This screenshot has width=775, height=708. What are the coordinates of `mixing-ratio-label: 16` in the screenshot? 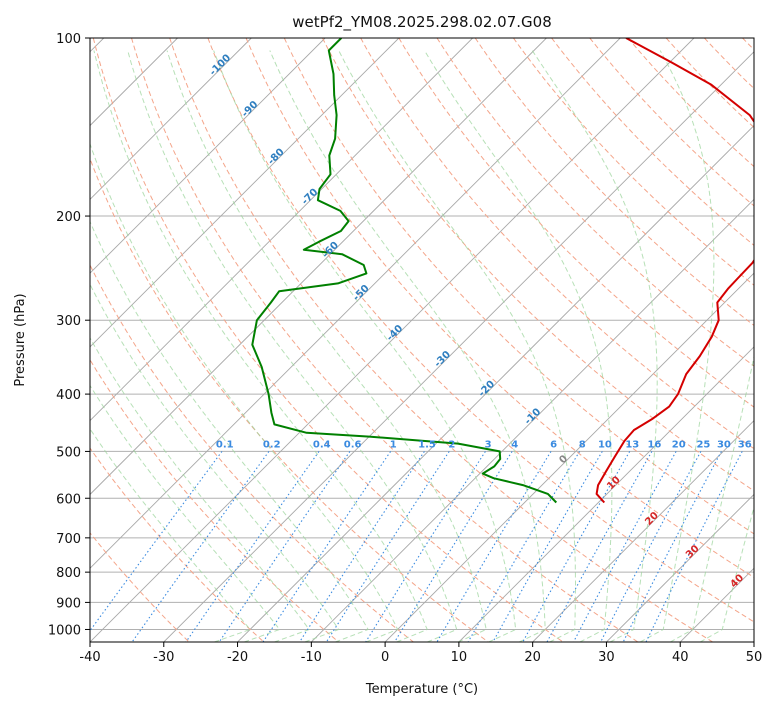 It's located at (654, 444).